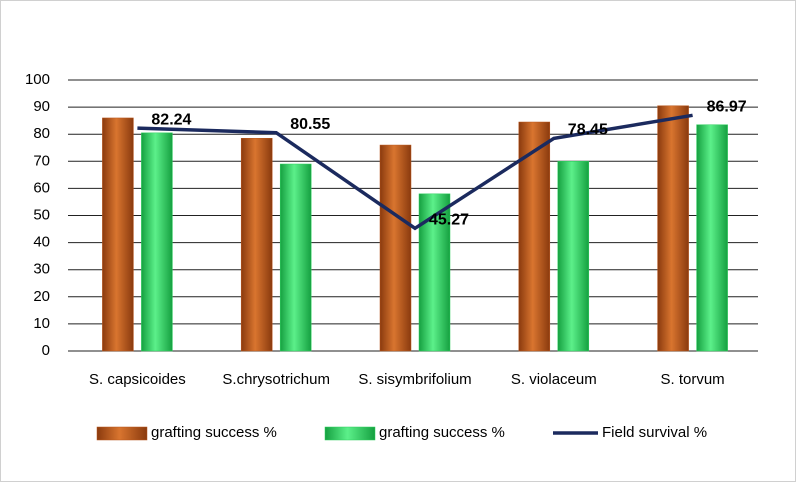 This screenshot has height=487, width=796. What do you see at coordinates (449, 220) in the screenshot?
I see `data-label: 45.27` at bounding box center [449, 220].